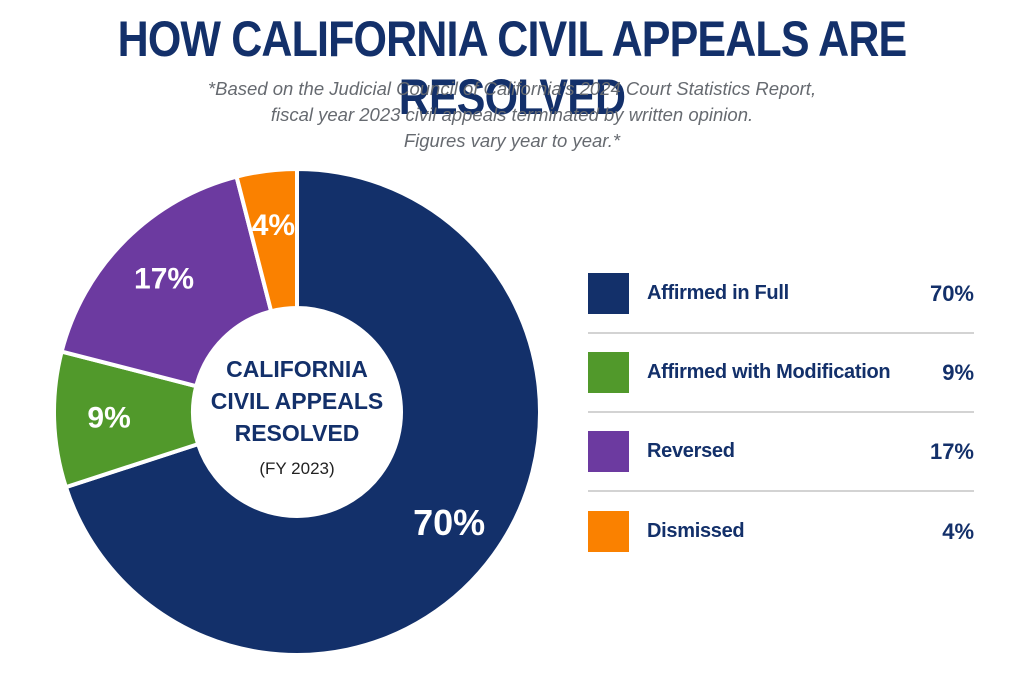 The image size is (1024, 683). What do you see at coordinates (958, 531) in the screenshot?
I see `legend-value: 4%` at bounding box center [958, 531].